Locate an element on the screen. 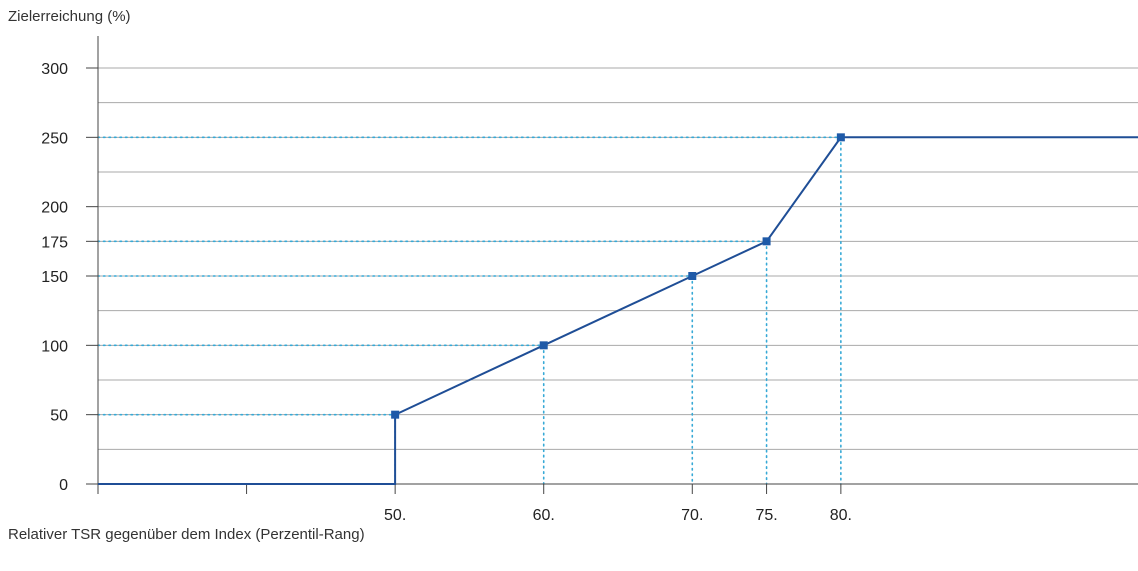 The image size is (1138, 571). y-tick-label-175: 175 is located at coordinates (54, 242).